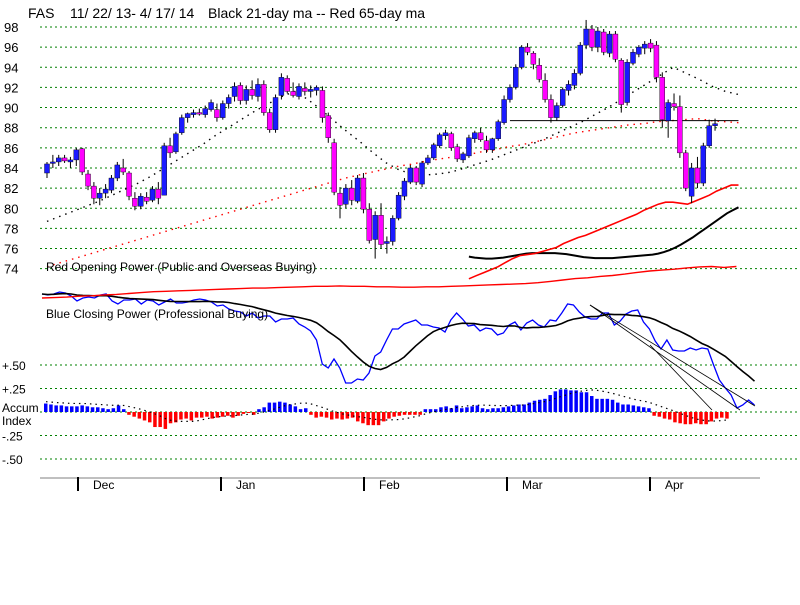 Image resolution: width=800 pixels, height=605 pixels. What do you see at coordinates (389, 282) in the screenshot?
I see `opening-power-line` at bounding box center [389, 282].